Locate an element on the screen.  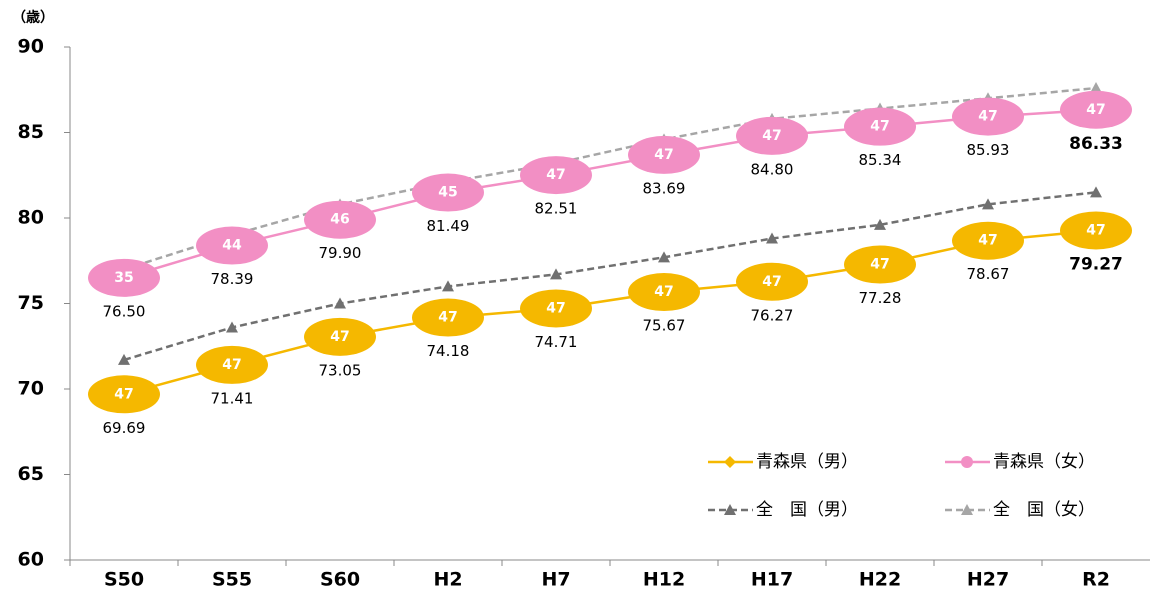
value-label: 83.69 is located at coordinates (664, 188).